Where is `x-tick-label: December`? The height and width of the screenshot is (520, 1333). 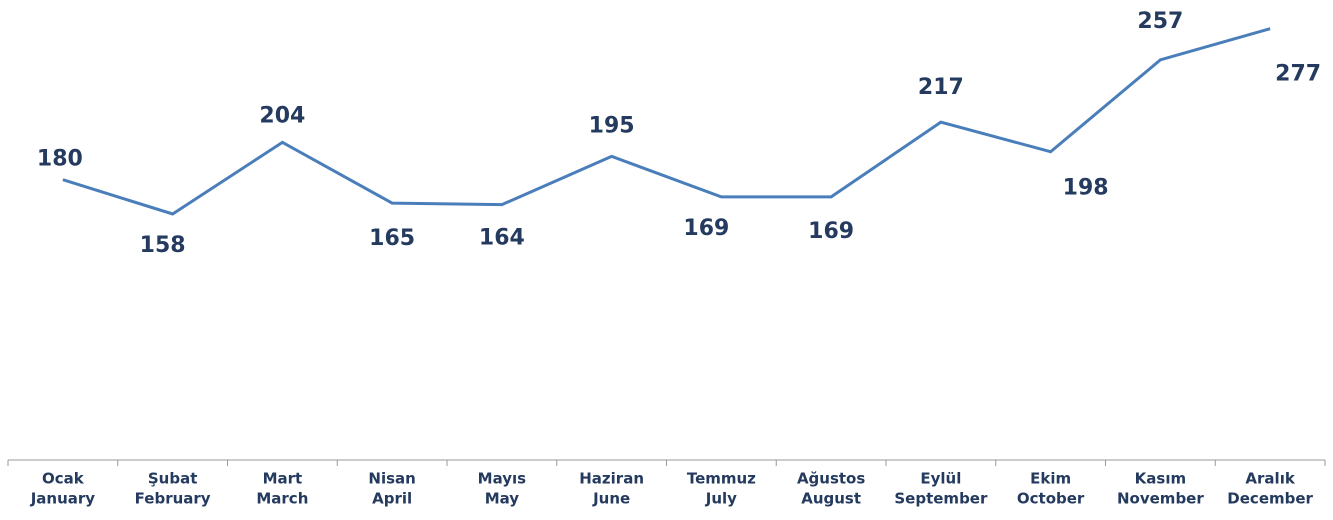
x-tick-label: December is located at coordinates (1270, 499).